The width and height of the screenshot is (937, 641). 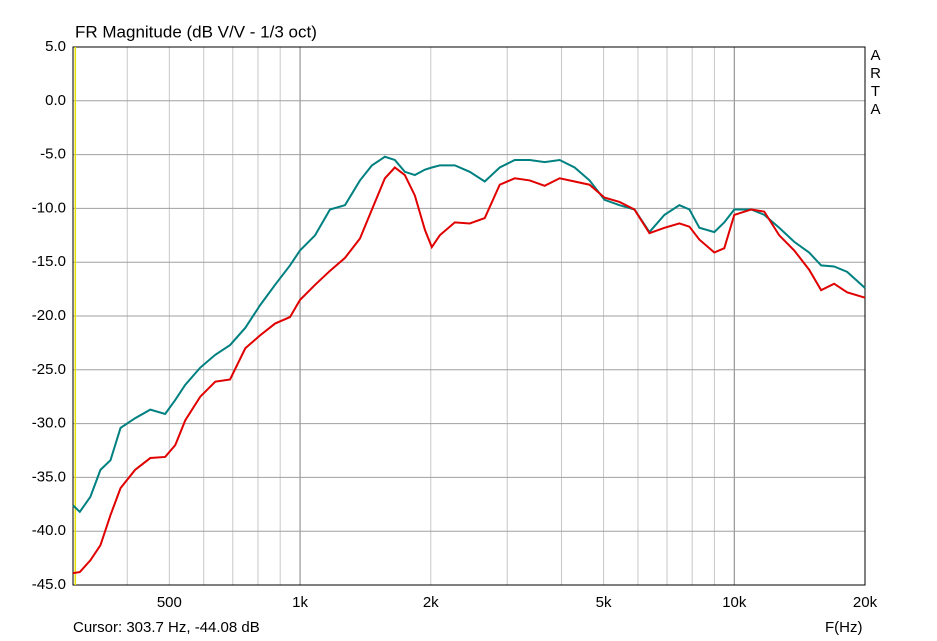 What do you see at coordinates (49, 315) in the screenshot?
I see `y-tick-label: -20.0` at bounding box center [49, 315].